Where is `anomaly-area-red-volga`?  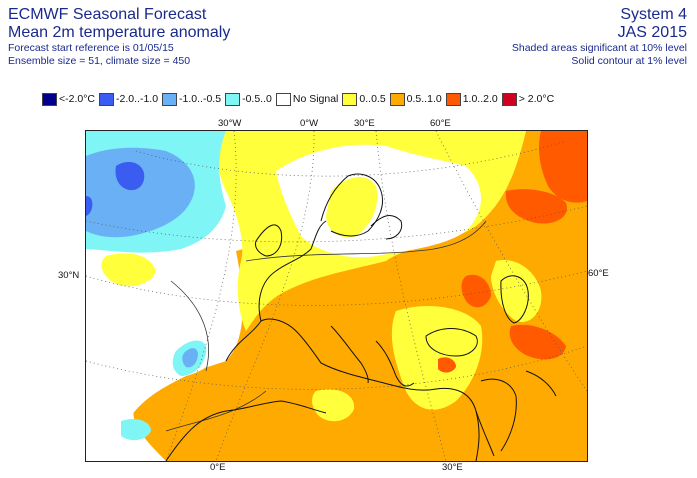
anomaly-area-red-volga is located at coordinates (476, 291).